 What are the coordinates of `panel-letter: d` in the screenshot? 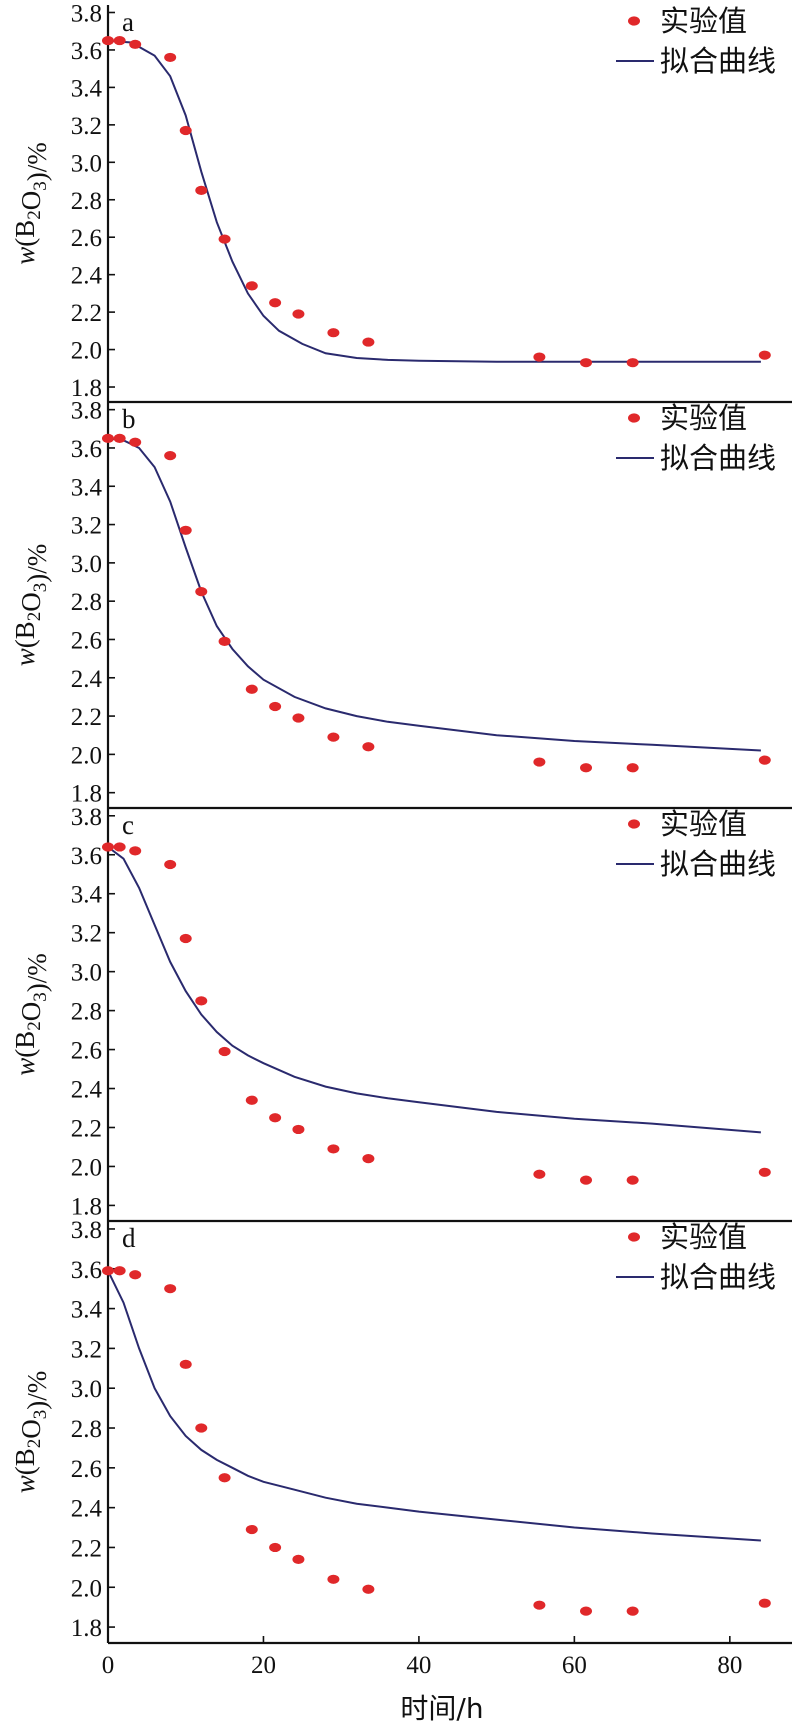 It's located at (129, 1238).